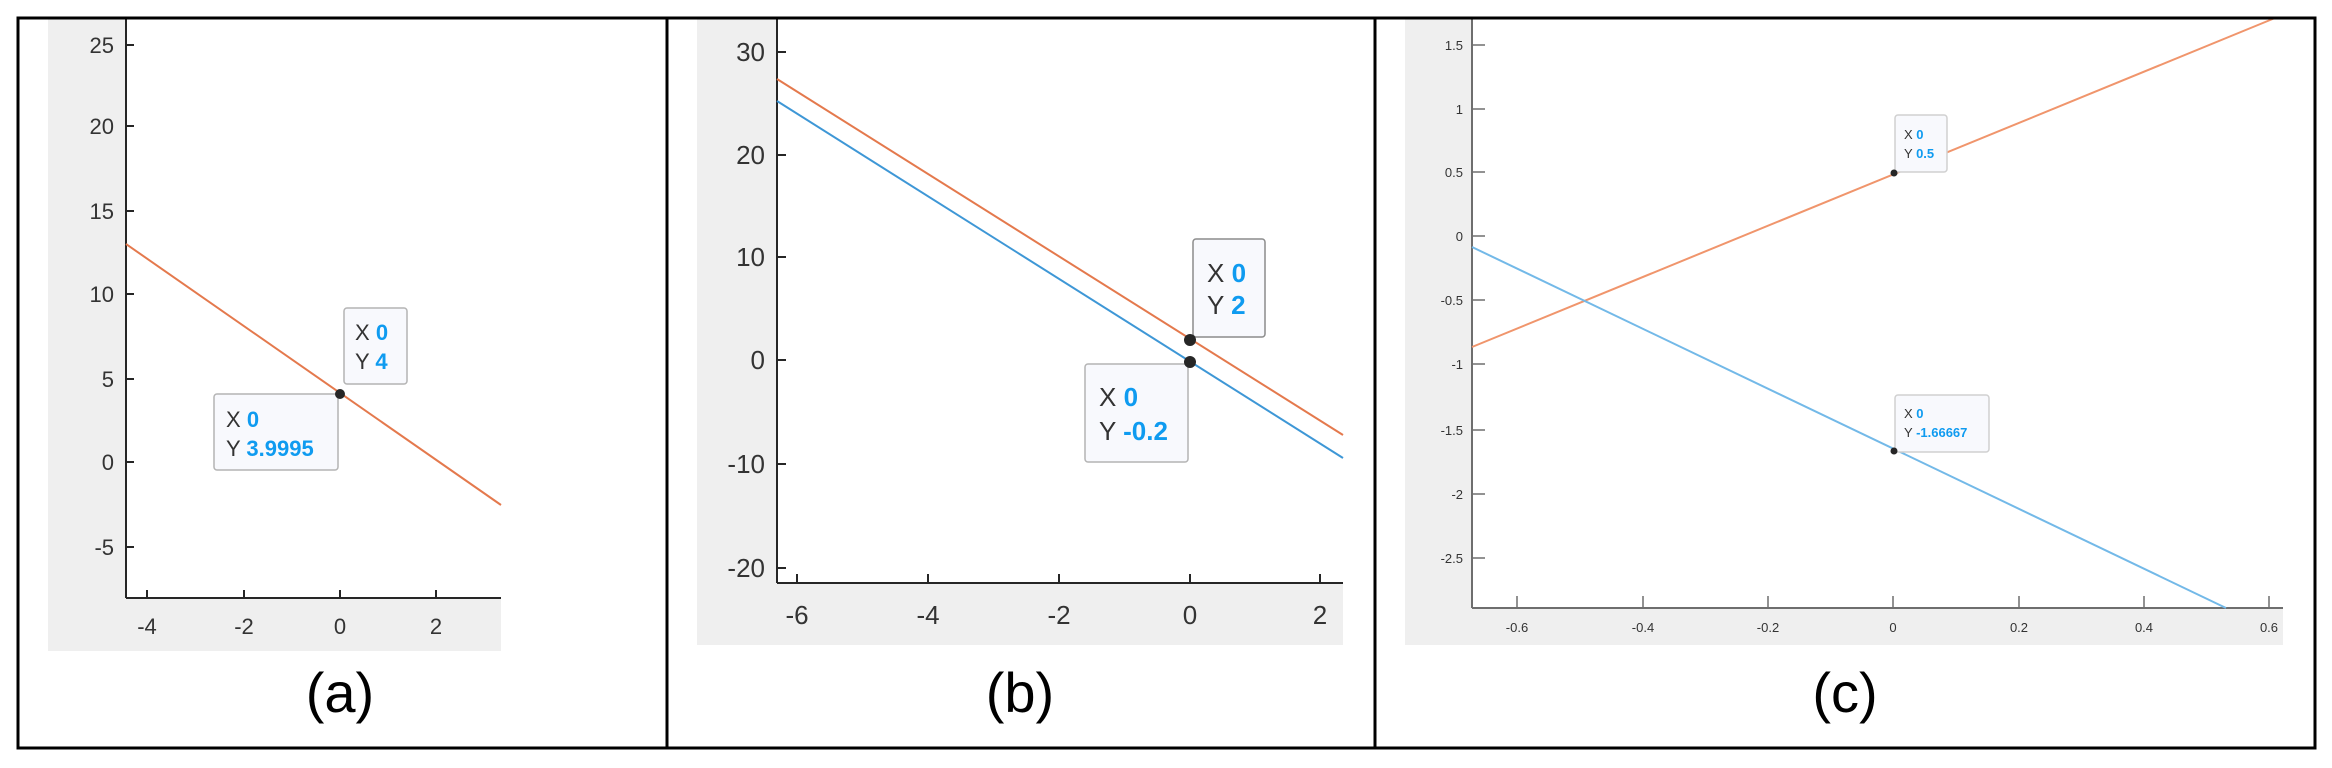  Describe the element at coordinates (1942, 423) in the screenshot. I see `datatip: X 0 Y -1.66667` at that location.